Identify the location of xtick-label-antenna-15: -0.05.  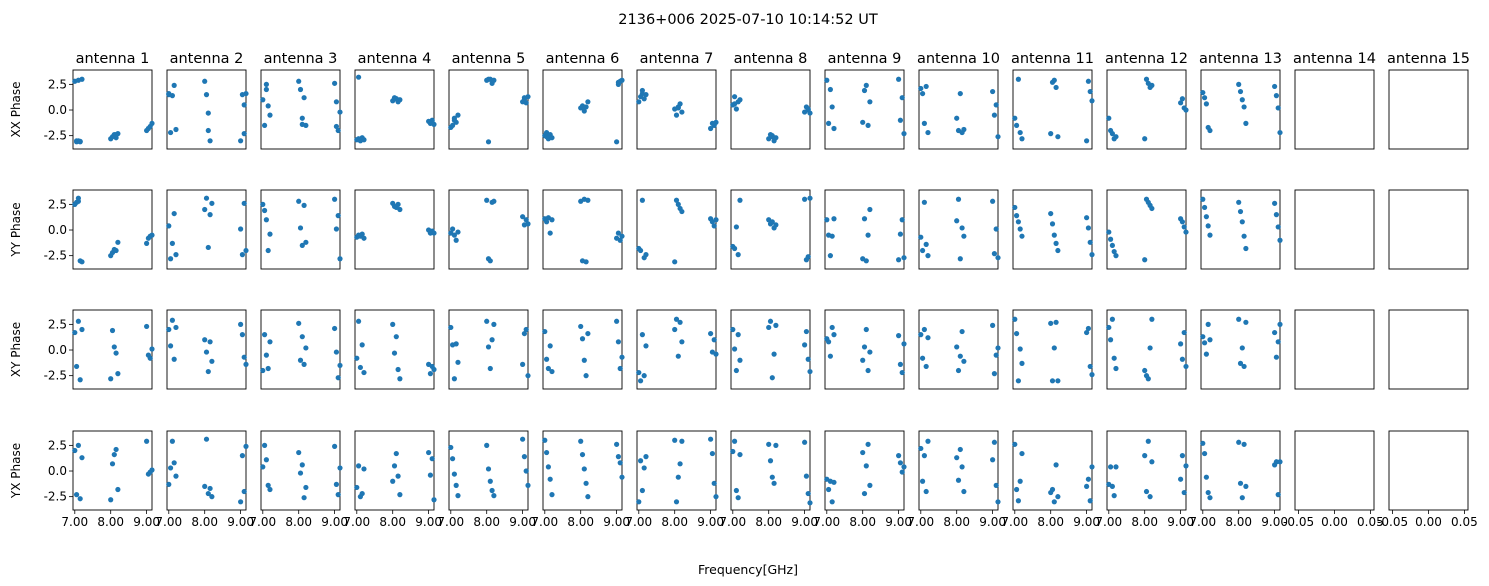
(1392, 522).